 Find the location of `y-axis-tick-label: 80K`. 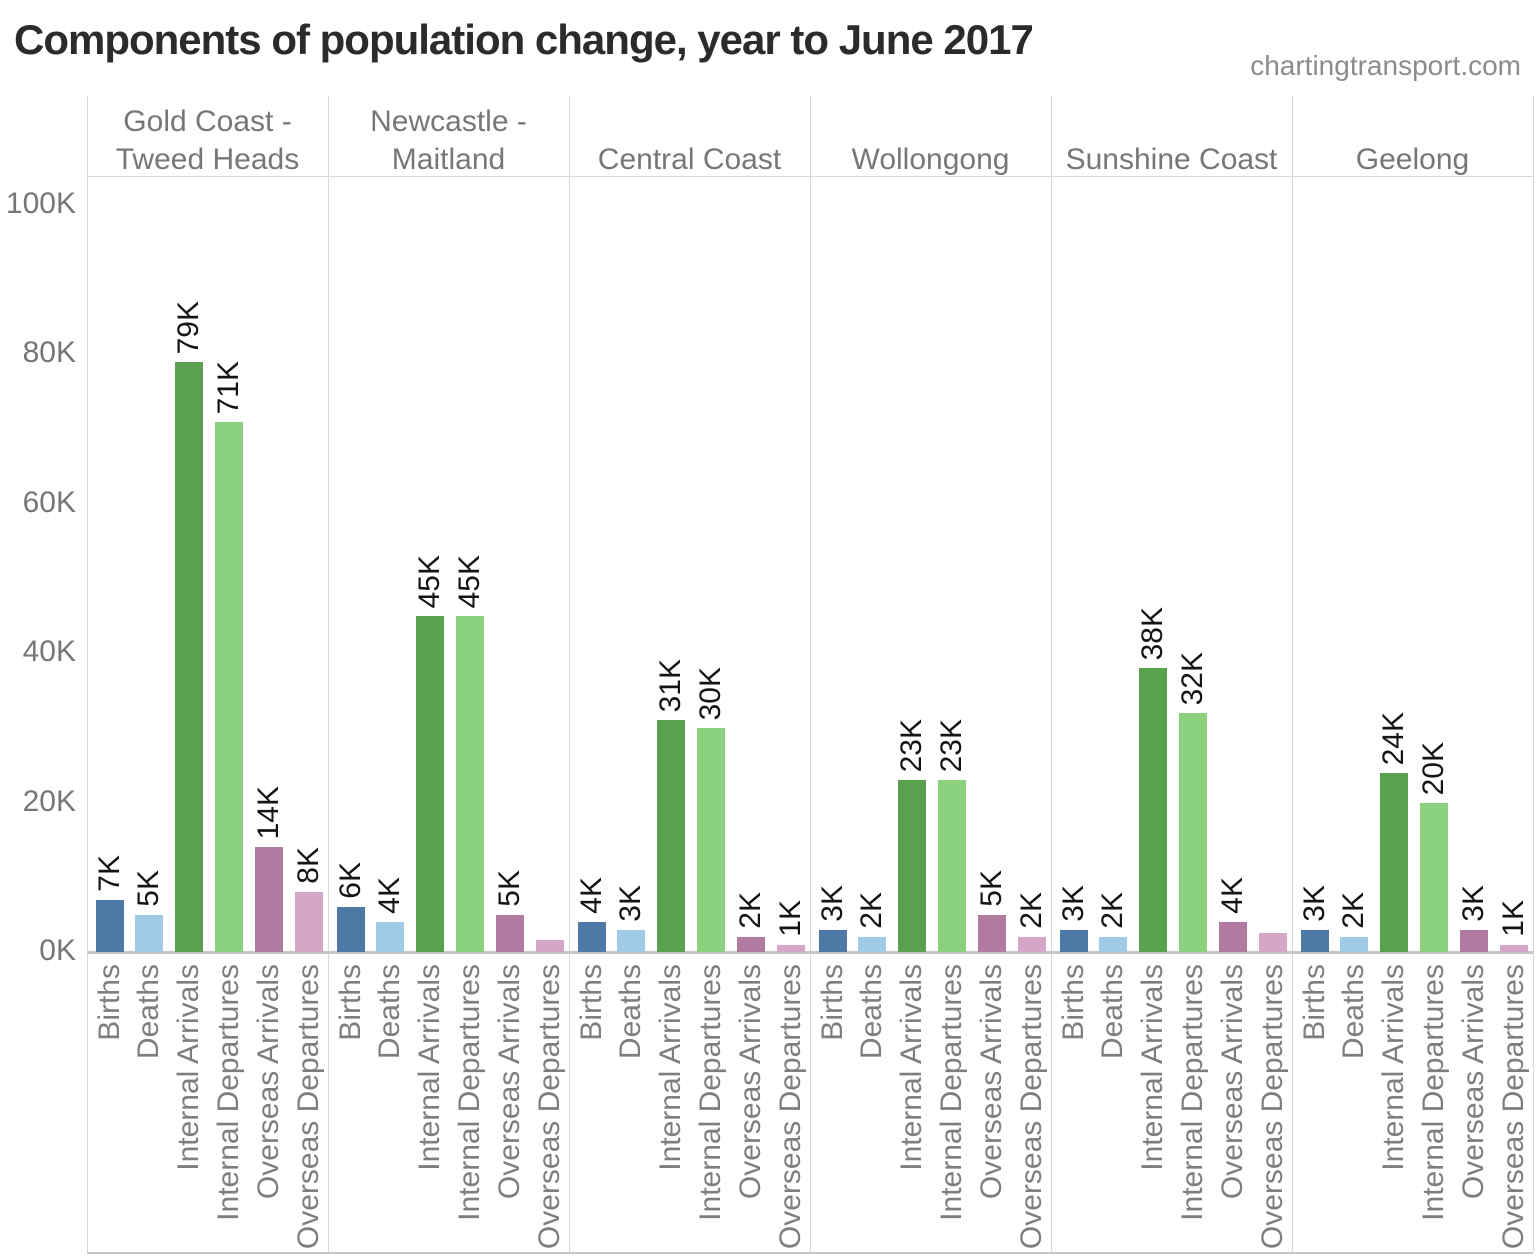

y-axis-tick-label: 80K is located at coordinates (49, 352).